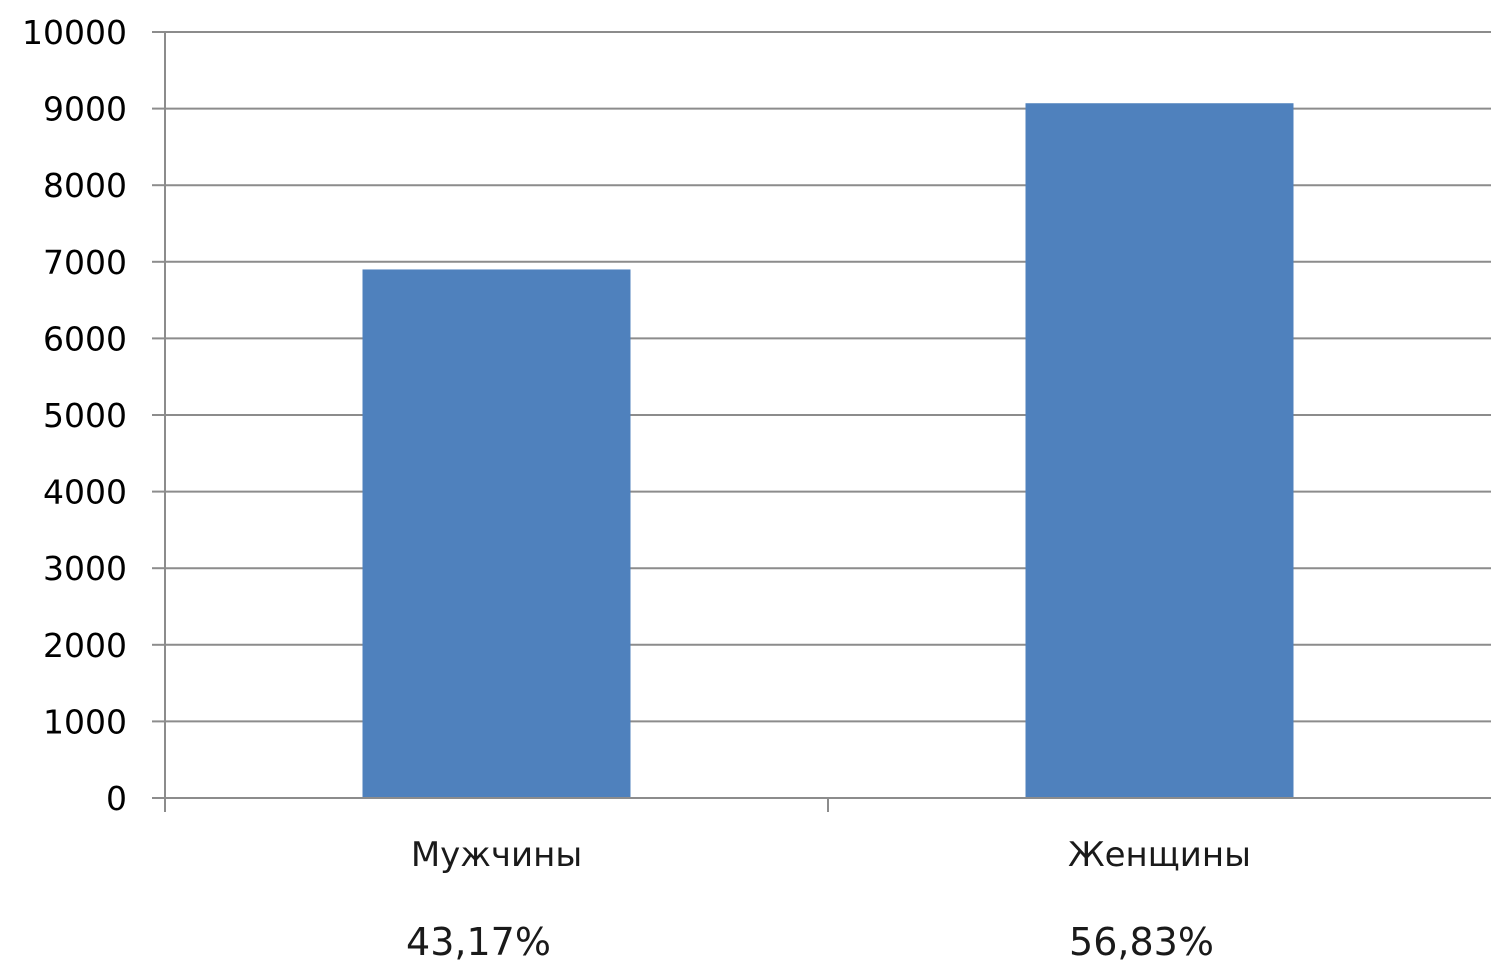 Image resolution: width=1491 pixels, height=971 pixels. What do you see at coordinates (85, 338) in the screenshot?
I see `y-tick-label-6000: 6000` at bounding box center [85, 338].